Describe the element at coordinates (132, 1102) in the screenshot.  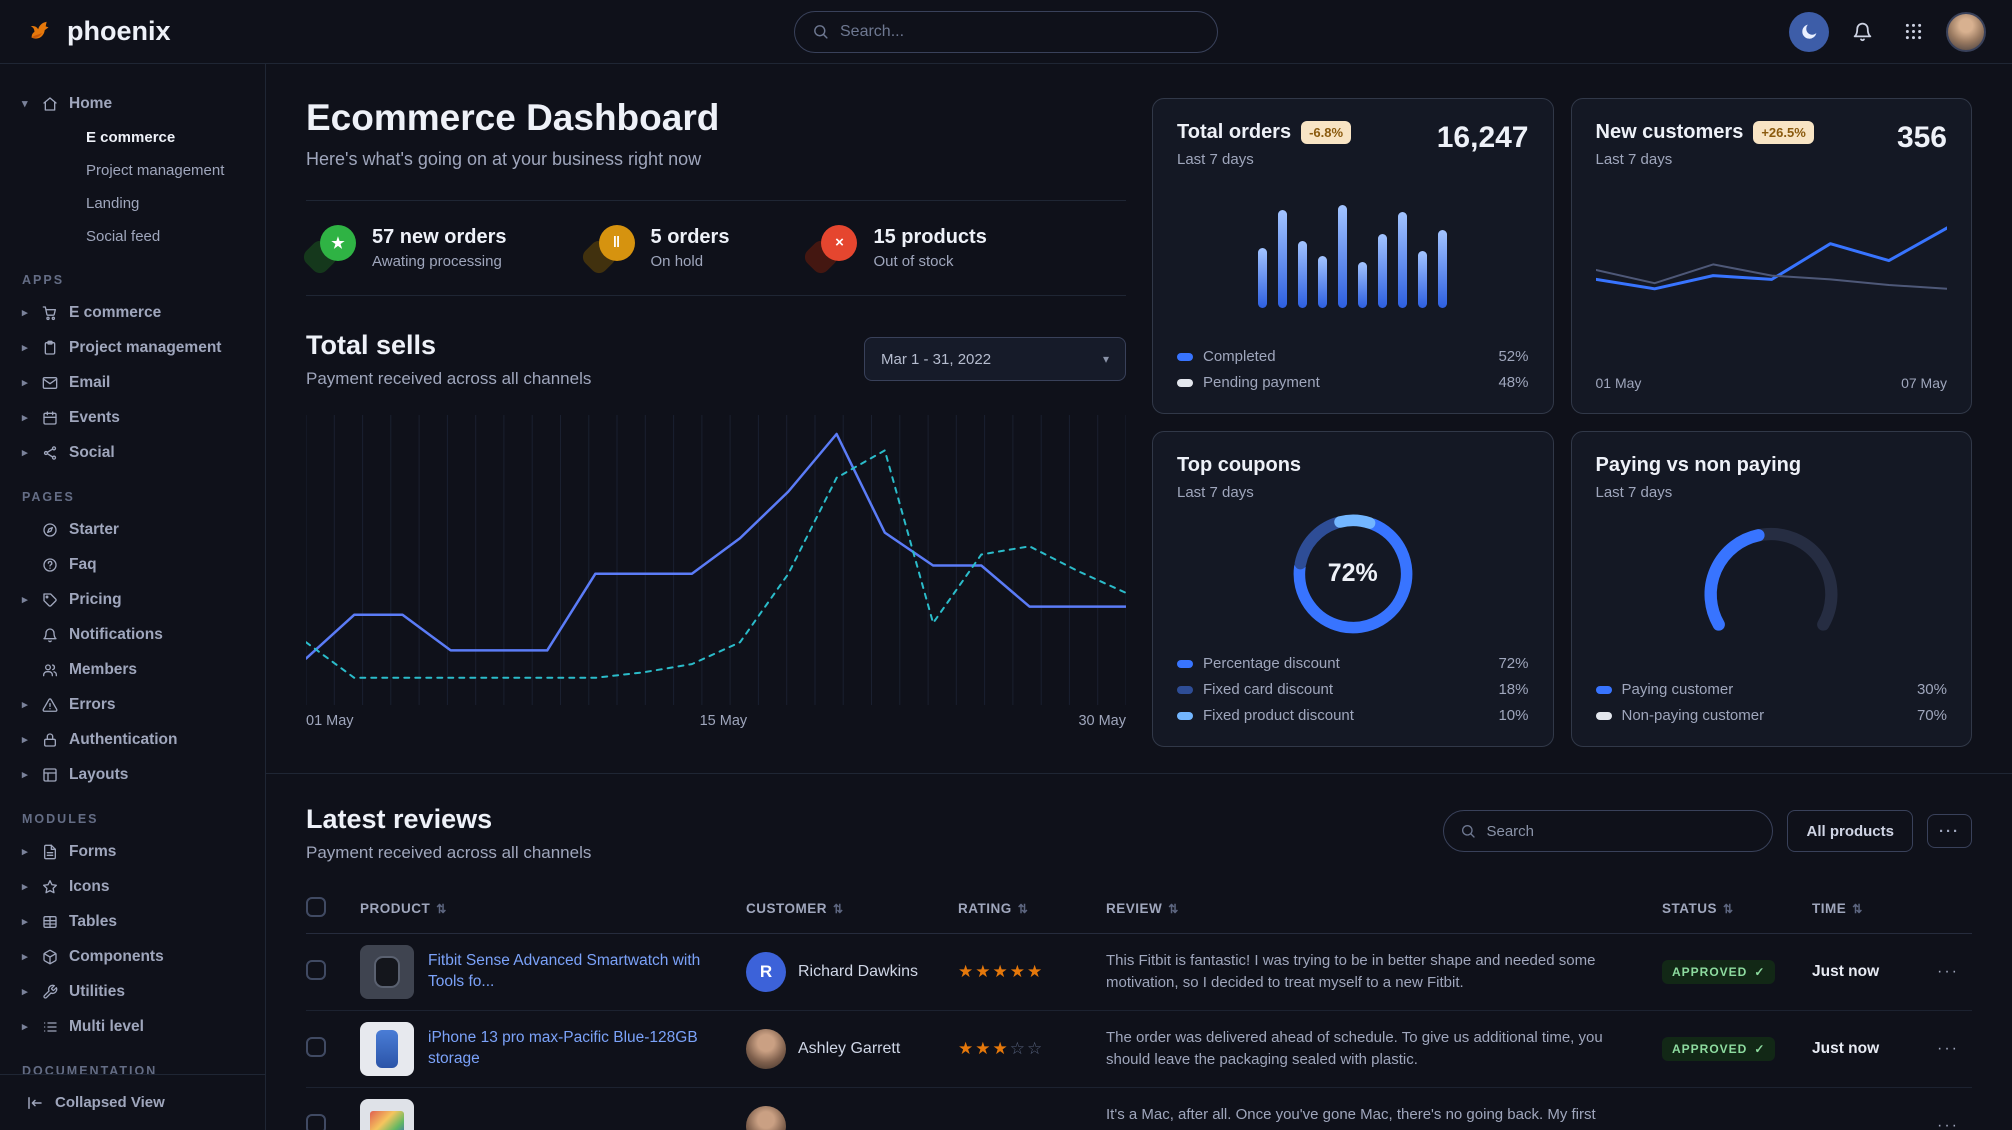
I see `collapse-sidebar-button: Collapsed View` at that location.